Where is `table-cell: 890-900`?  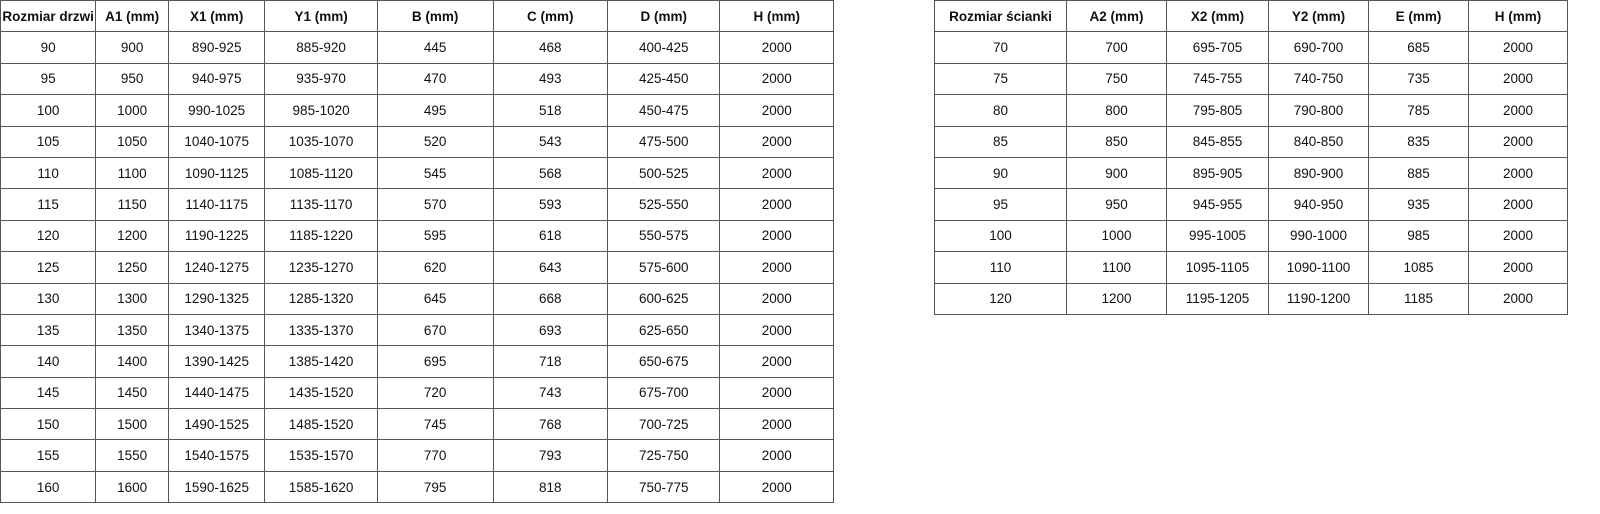 table-cell: 890-900 is located at coordinates (1318, 173).